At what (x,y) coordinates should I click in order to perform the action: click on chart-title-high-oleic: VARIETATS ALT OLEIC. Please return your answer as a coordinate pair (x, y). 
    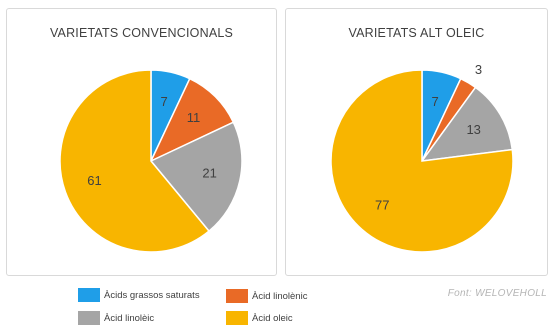
    Looking at the image, I should click on (416, 33).